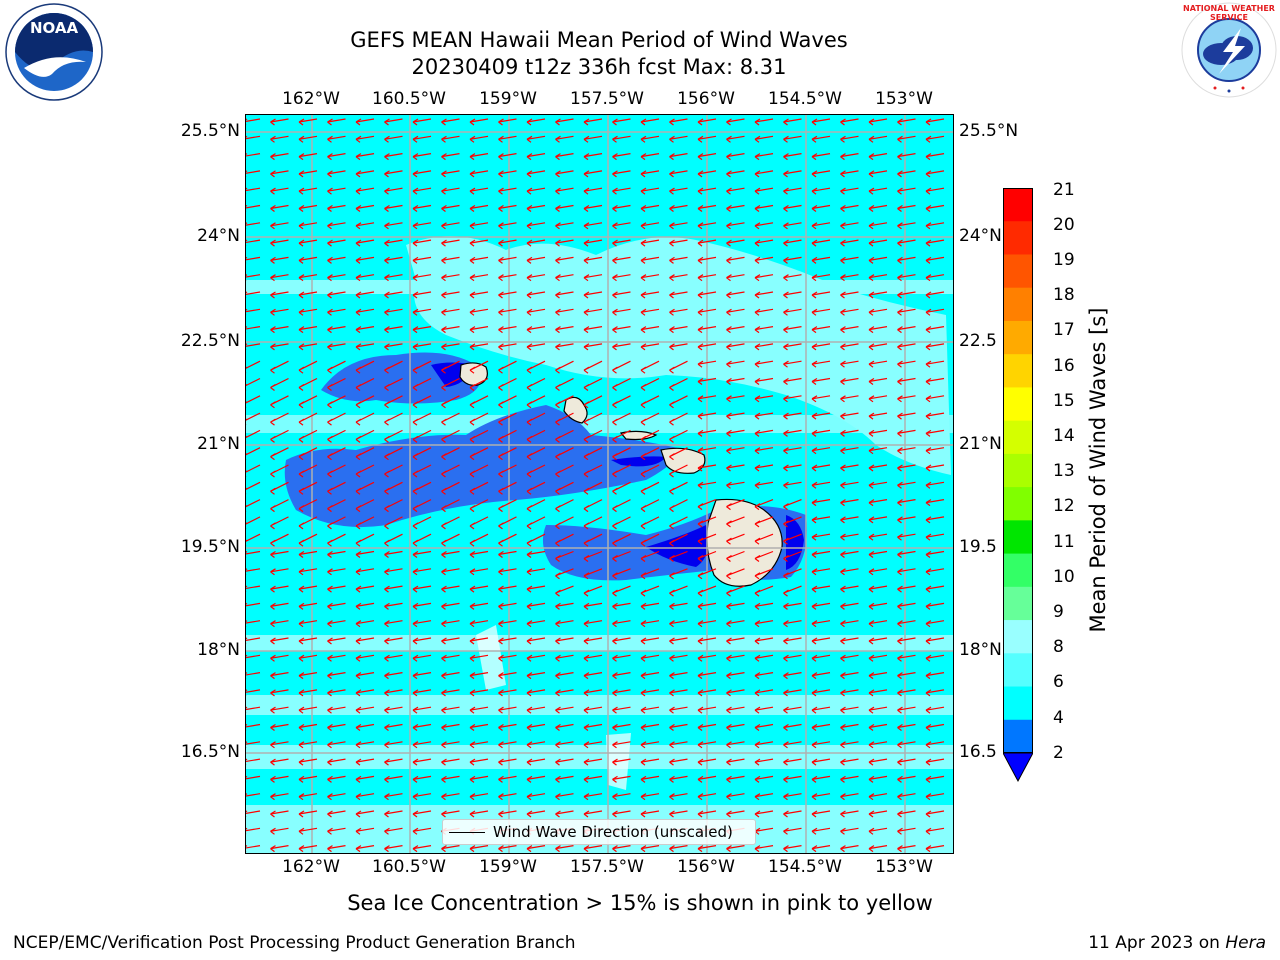  I want to click on colorbar-swatch, so click(1018, 437).